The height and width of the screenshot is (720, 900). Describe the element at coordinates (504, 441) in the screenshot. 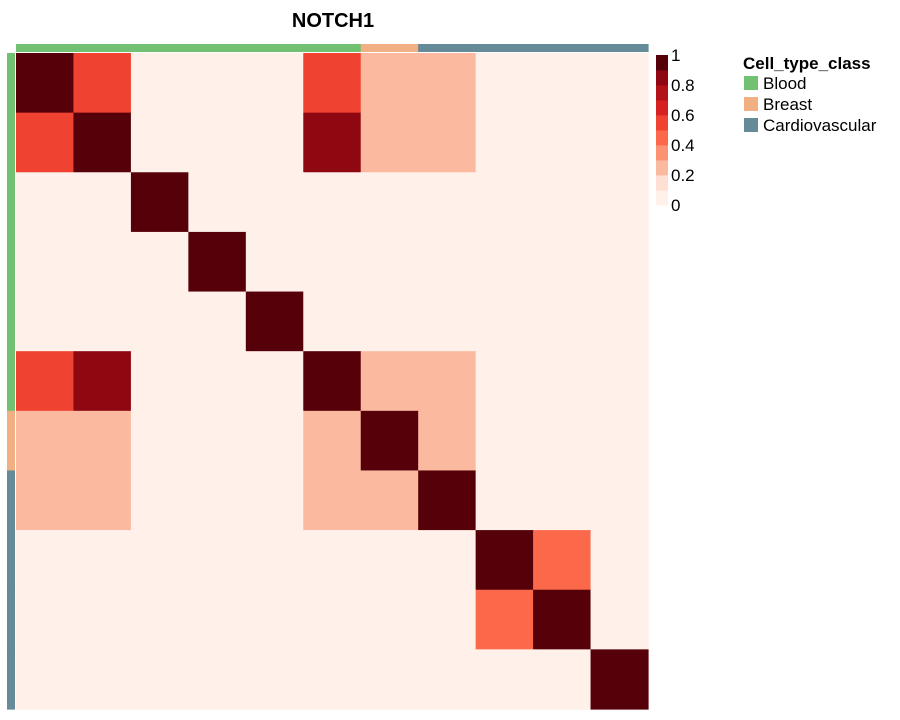

I see `heatmap-cell-r7-c9` at that location.